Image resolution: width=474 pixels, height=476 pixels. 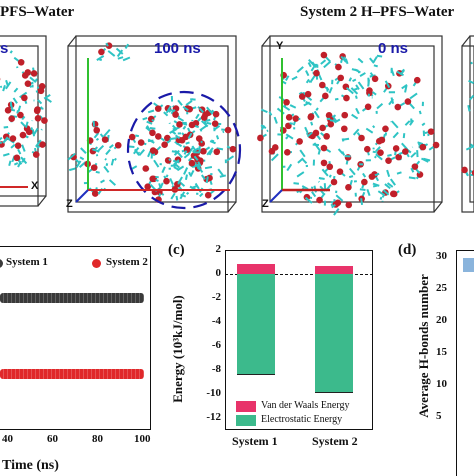 What do you see at coordinates (72, 374) in the screenshot?
I see `series-system2-band` at bounding box center [72, 374].